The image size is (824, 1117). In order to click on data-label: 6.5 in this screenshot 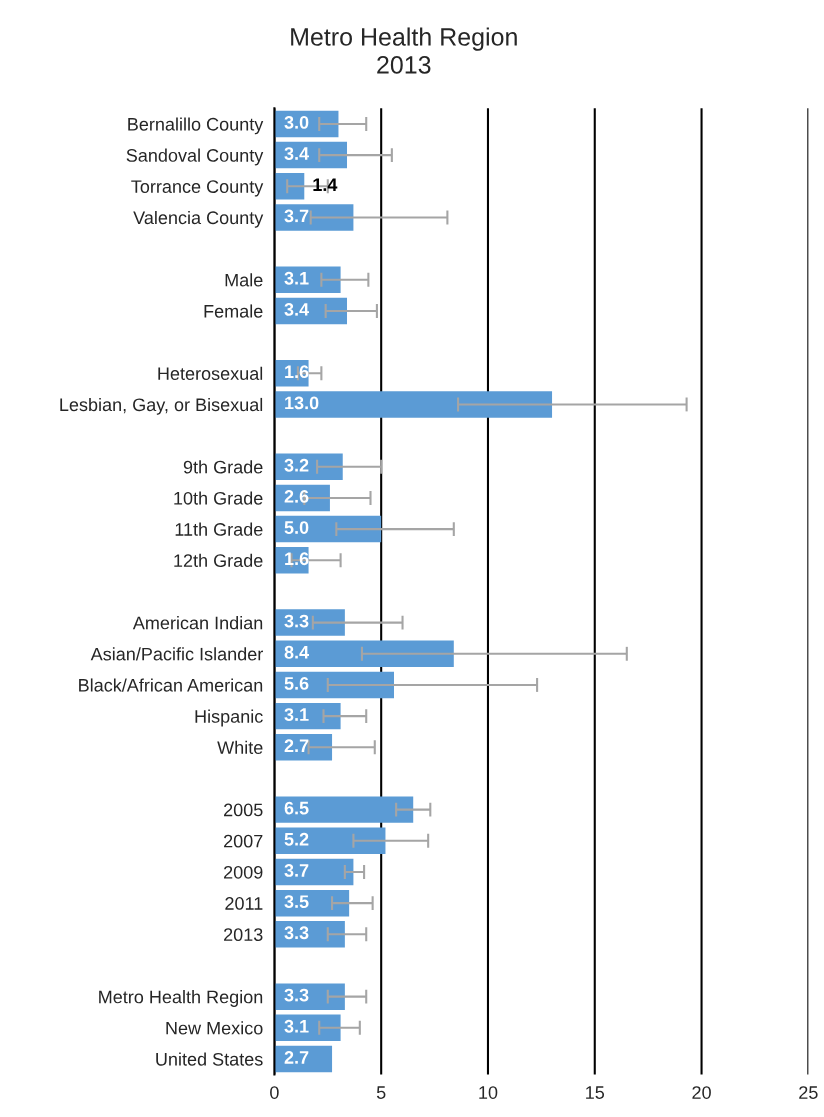, I will do `click(296, 808)`.